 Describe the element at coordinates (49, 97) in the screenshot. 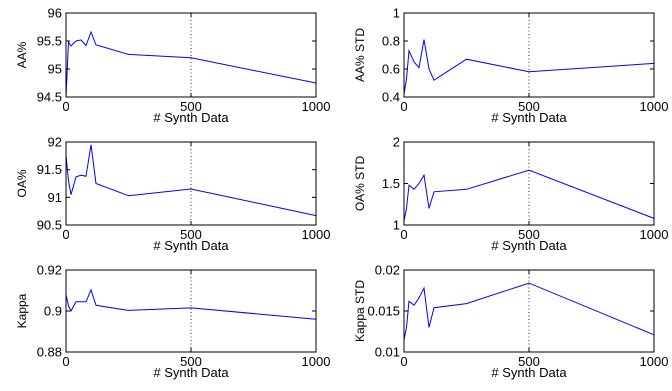

I see `y-tick-label: 94.5` at that location.